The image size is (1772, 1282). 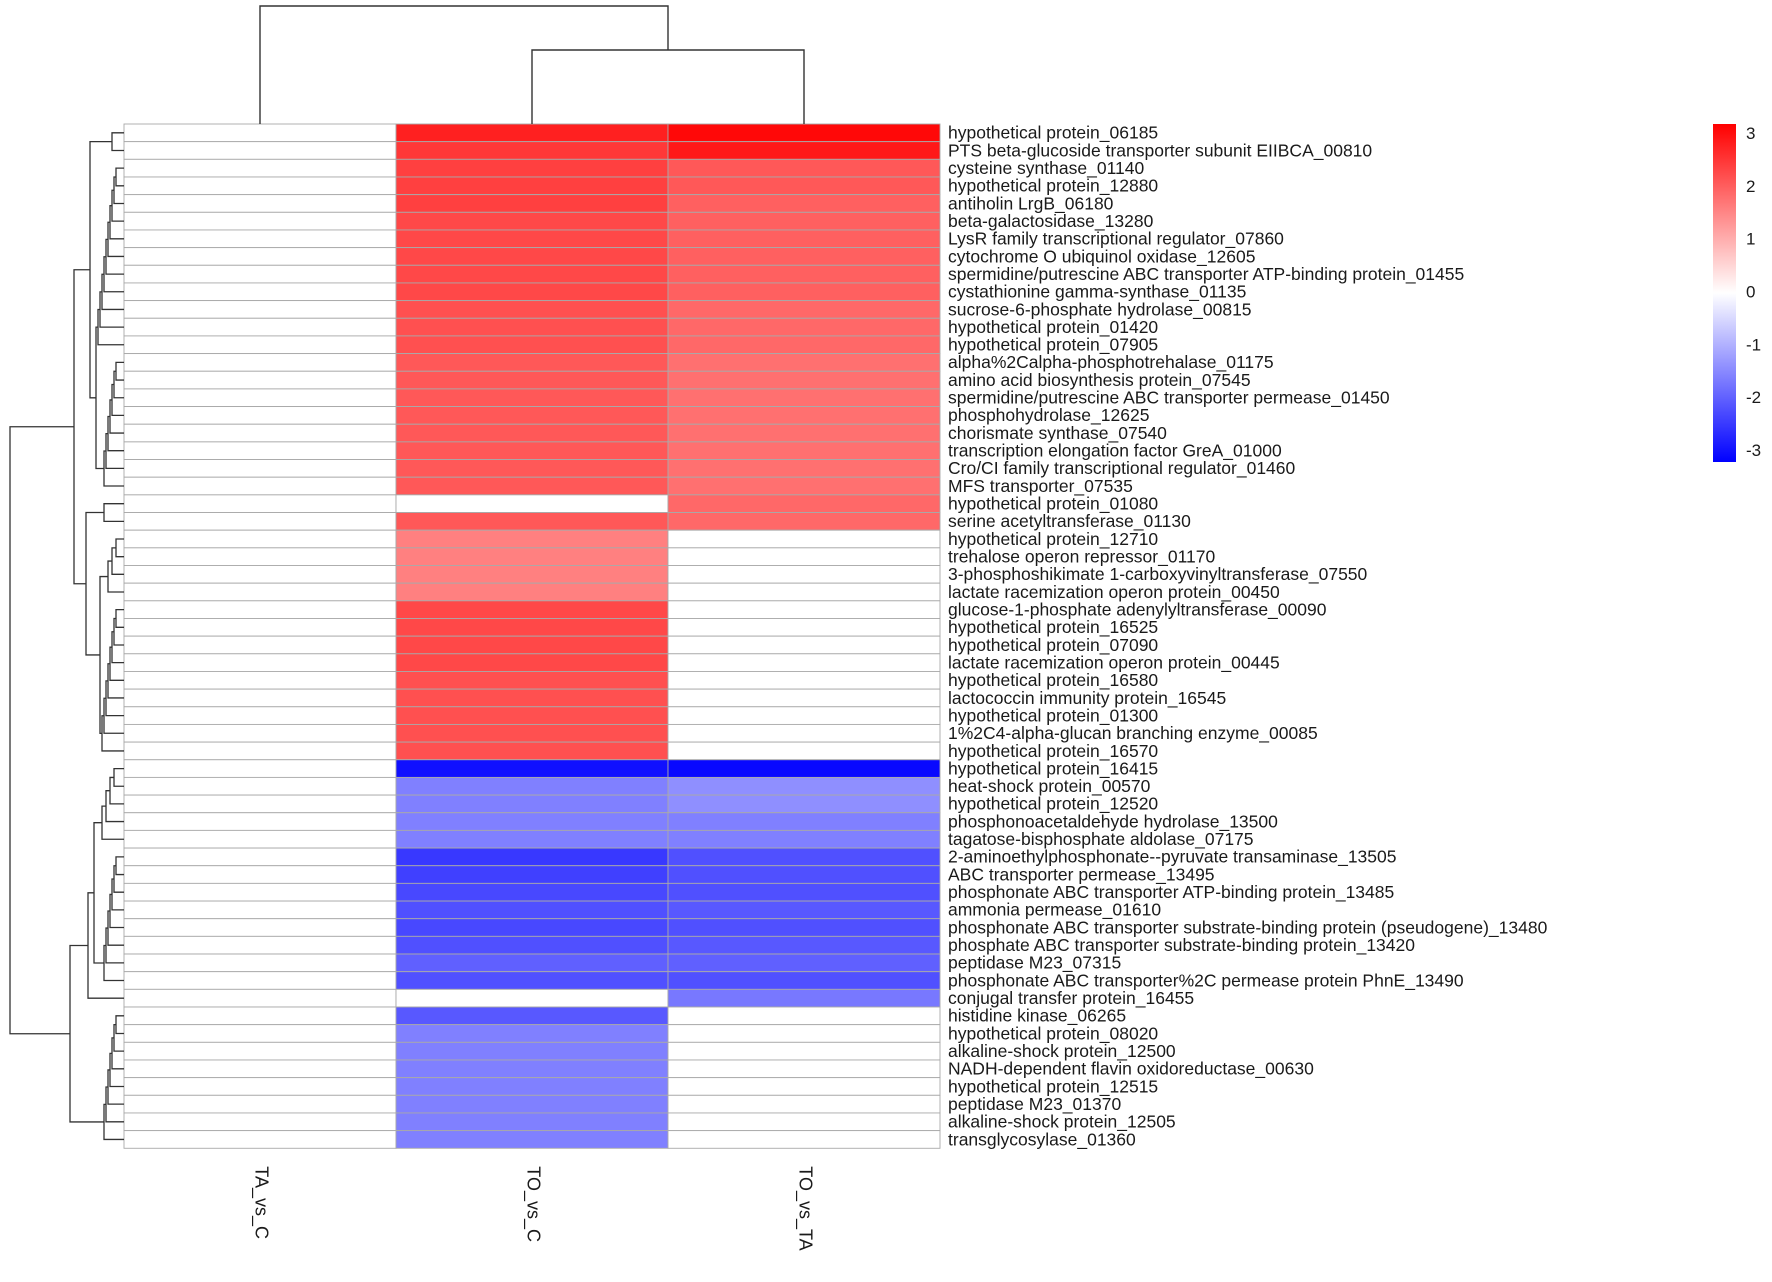 What do you see at coordinates (1053, 1086) in the screenshot?
I see `row-label: hypothetical protein_12515` at bounding box center [1053, 1086].